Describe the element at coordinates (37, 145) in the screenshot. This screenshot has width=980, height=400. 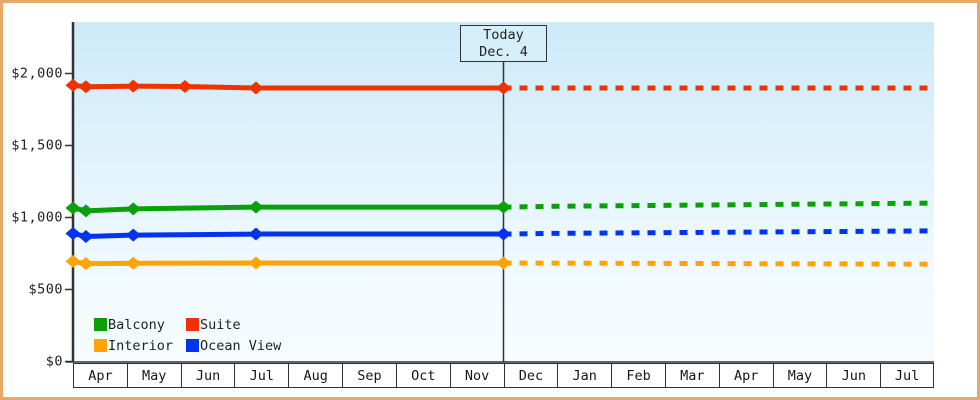
I see `y-axis-label: $1,500` at that location.